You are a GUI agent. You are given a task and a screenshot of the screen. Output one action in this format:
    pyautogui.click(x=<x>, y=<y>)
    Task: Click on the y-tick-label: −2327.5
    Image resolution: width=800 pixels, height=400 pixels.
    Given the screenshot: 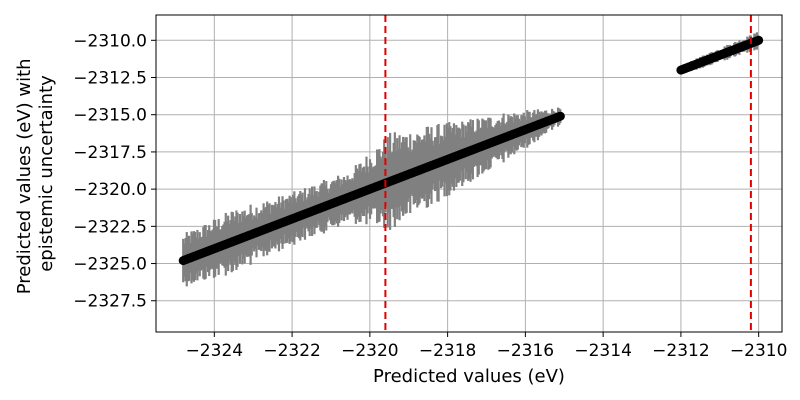 What is the action you would take?
    pyautogui.click(x=110, y=302)
    